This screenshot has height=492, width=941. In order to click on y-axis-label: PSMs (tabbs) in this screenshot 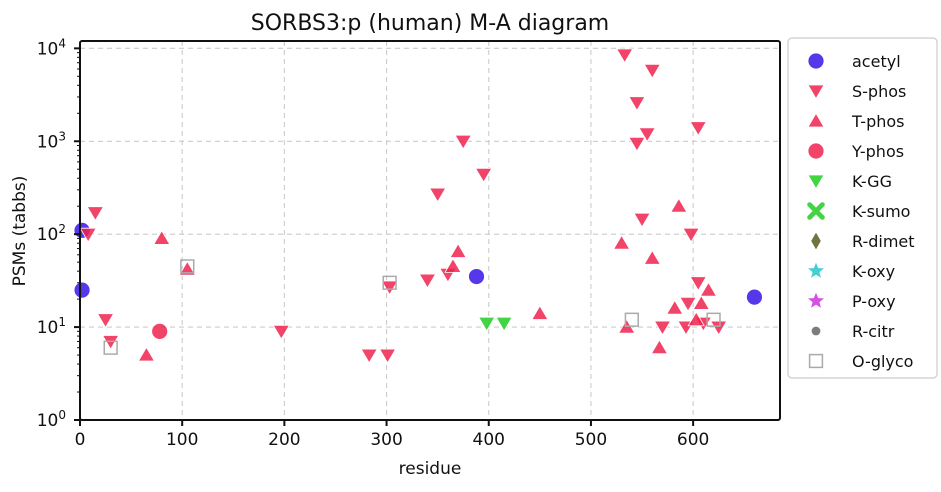, I will do `click(20, 231)`.